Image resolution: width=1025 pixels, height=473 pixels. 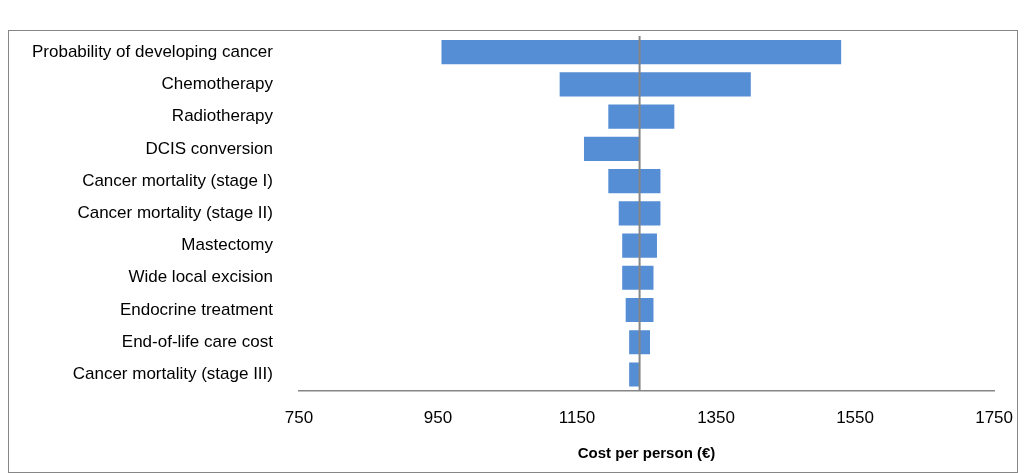 What do you see at coordinates (299, 418) in the screenshot?
I see `x-tick-label: 750` at bounding box center [299, 418].